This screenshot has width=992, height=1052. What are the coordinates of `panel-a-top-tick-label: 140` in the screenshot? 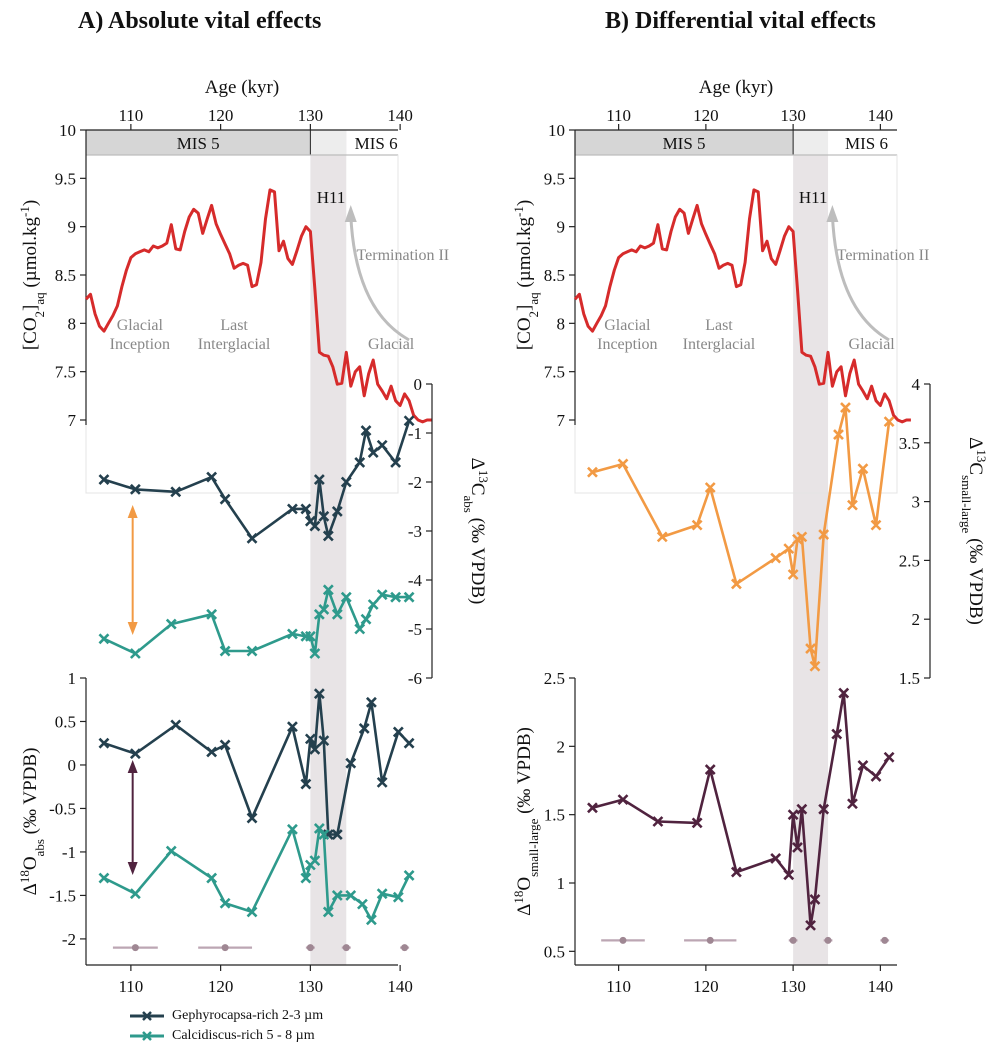 It's located at (400, 115).